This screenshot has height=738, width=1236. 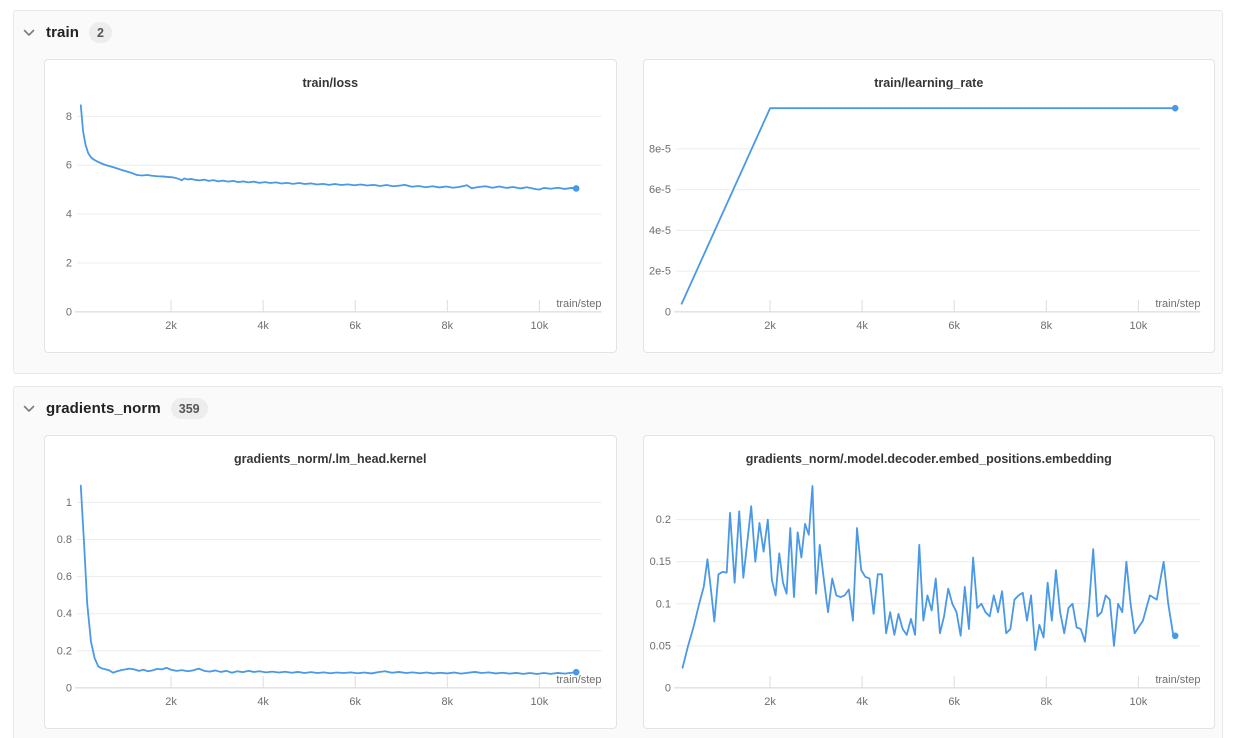 I want to click on y-tick-label: 4e-5, so click(x=659, y=231).